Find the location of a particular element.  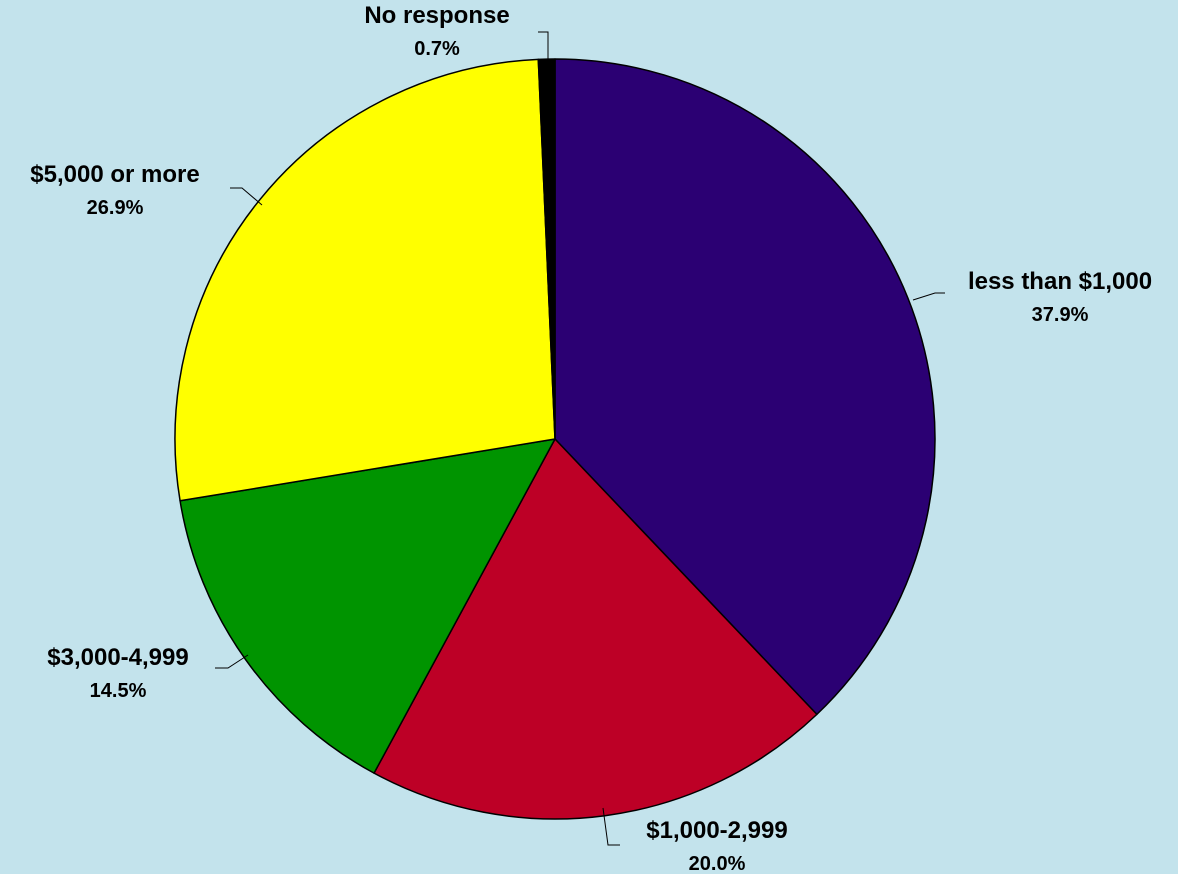

slice-value-label: 0.7% is located at coordinates (437, 49).